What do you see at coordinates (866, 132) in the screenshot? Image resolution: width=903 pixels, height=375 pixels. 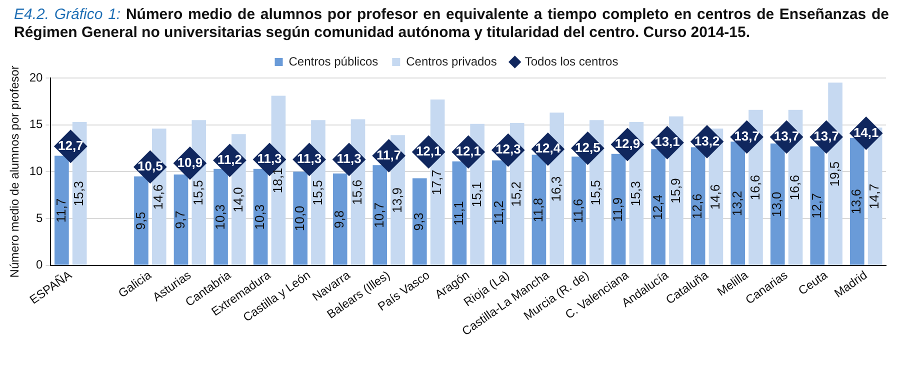 I see `data-label: 14,1` at bounding box center [866, 132].